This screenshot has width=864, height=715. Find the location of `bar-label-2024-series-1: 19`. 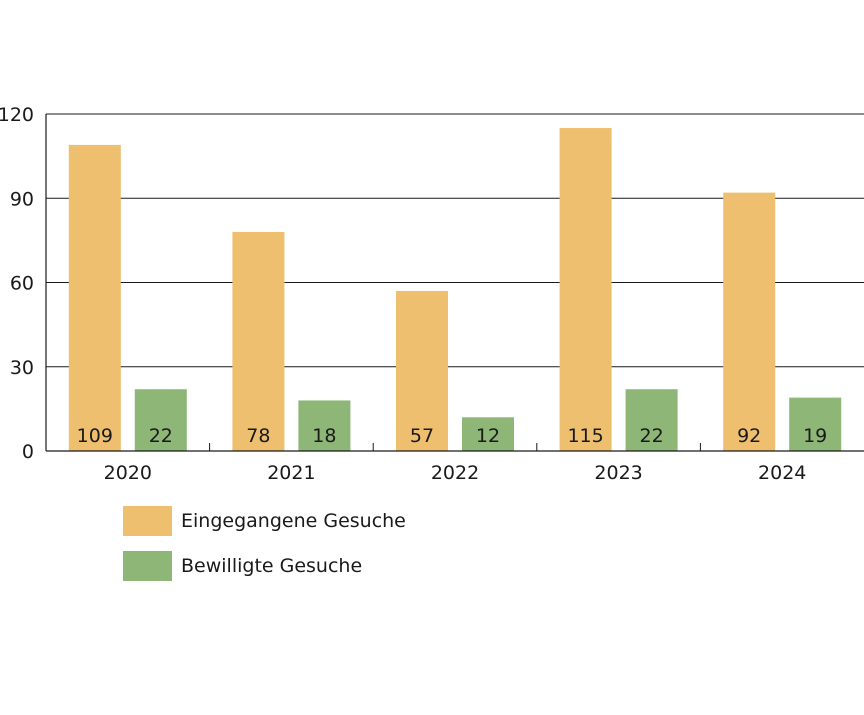

bar-label-2024-series-1: 19 is located at coordinates (815, 436).